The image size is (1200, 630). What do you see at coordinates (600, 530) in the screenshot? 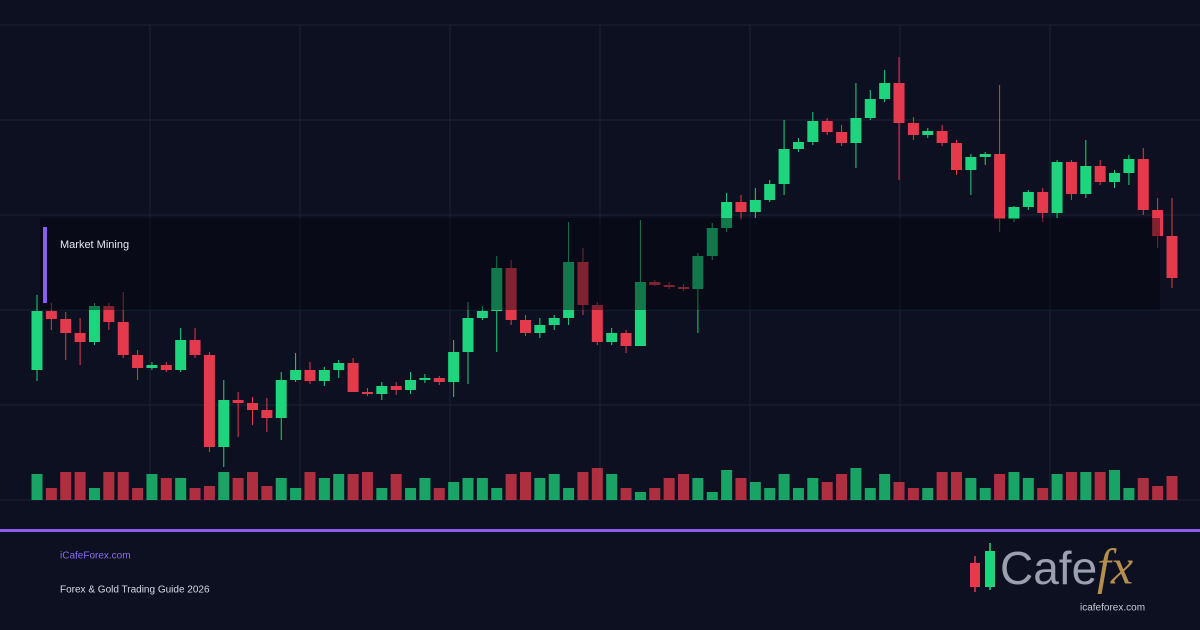
I see `divider` at bounding box center [600, 530].